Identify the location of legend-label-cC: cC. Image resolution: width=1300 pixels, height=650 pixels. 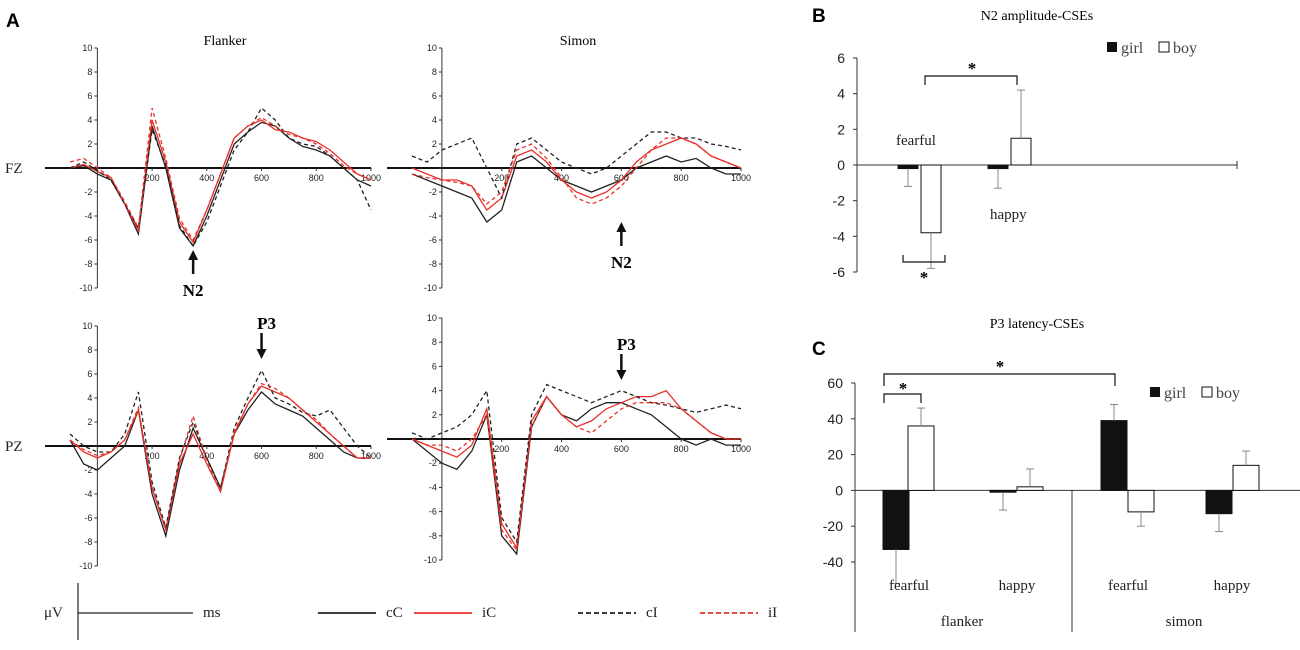
(394, 613).